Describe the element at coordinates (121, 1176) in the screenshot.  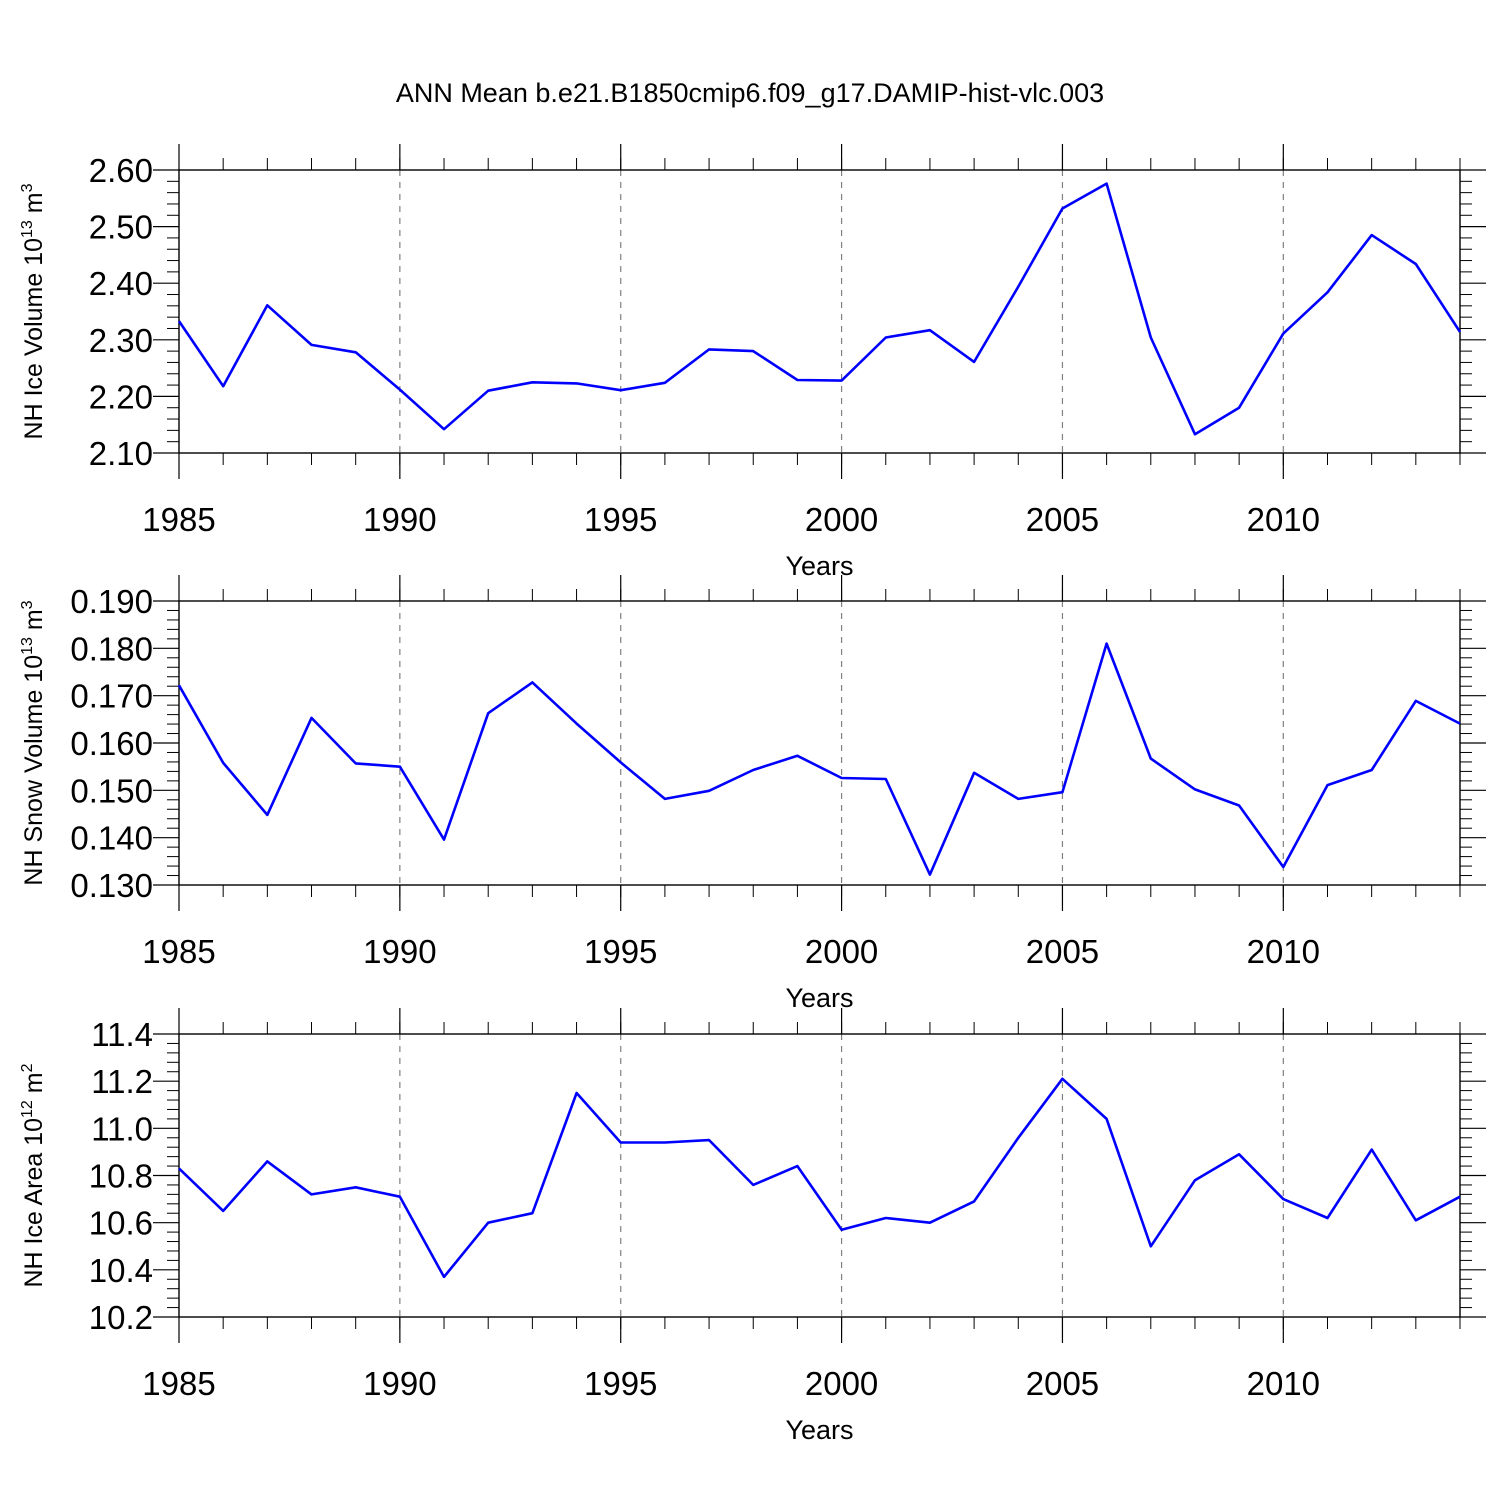
I see `y-tick-label: 10.8` at that location.